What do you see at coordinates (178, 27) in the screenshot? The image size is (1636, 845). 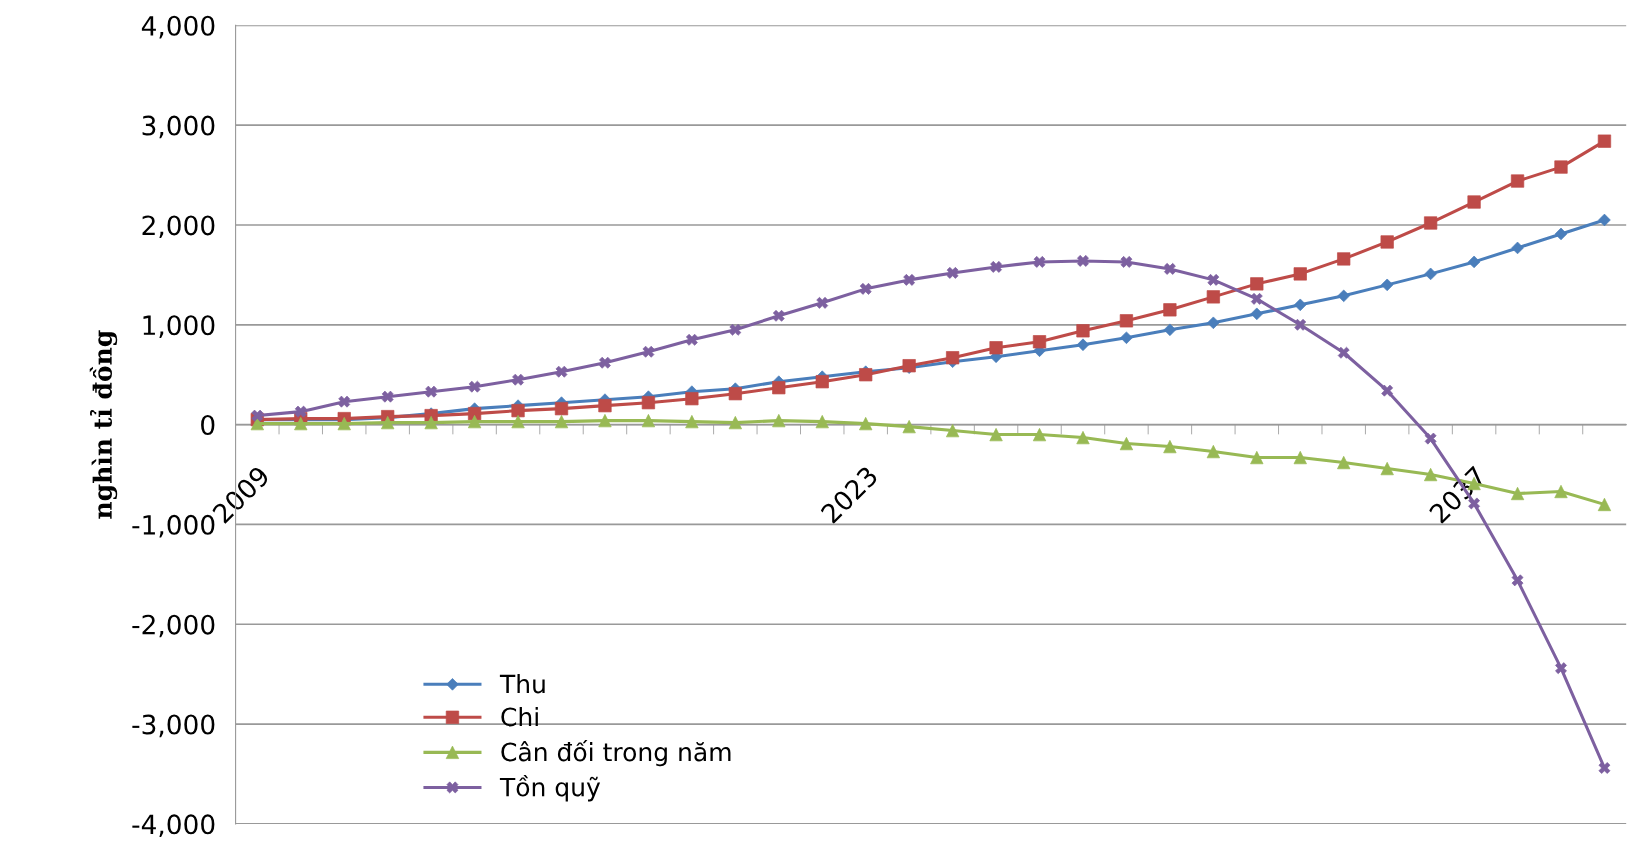 I see `y-tick-label: 4,000` at bounding box center [178, 27].